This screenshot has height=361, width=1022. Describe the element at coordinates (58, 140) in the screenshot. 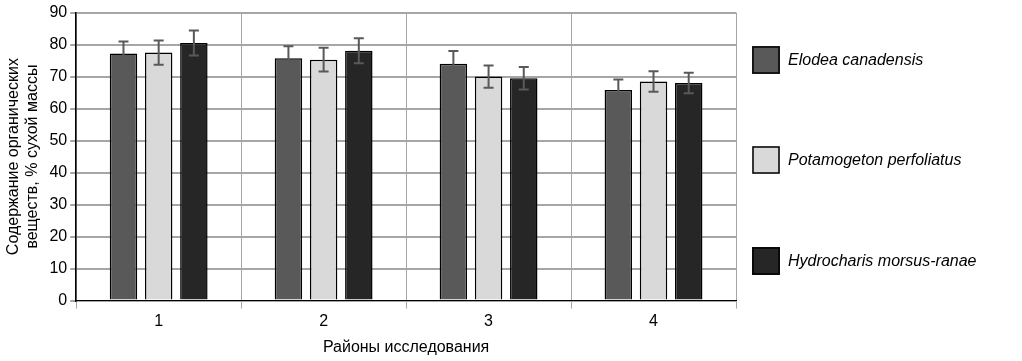

I see `y-tick-label: 50` at that location.